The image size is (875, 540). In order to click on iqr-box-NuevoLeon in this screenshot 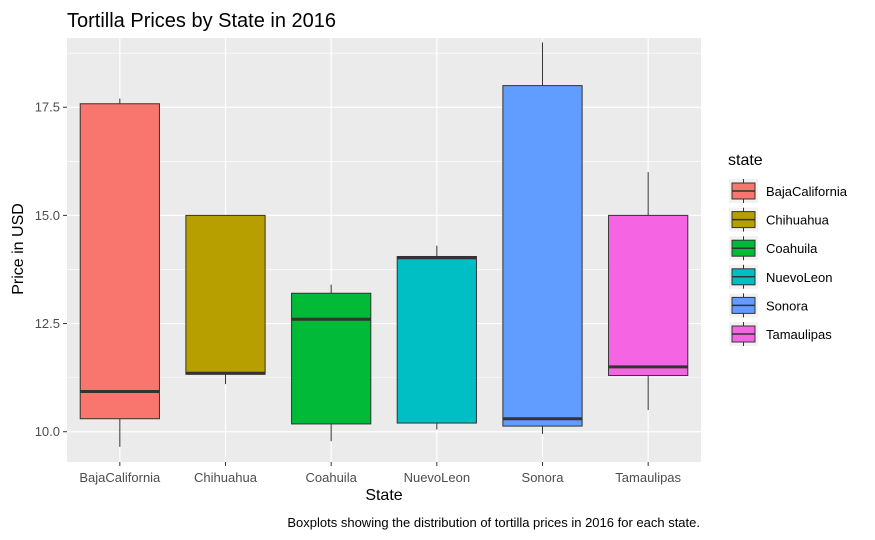, I will do `click(436, 339)`.